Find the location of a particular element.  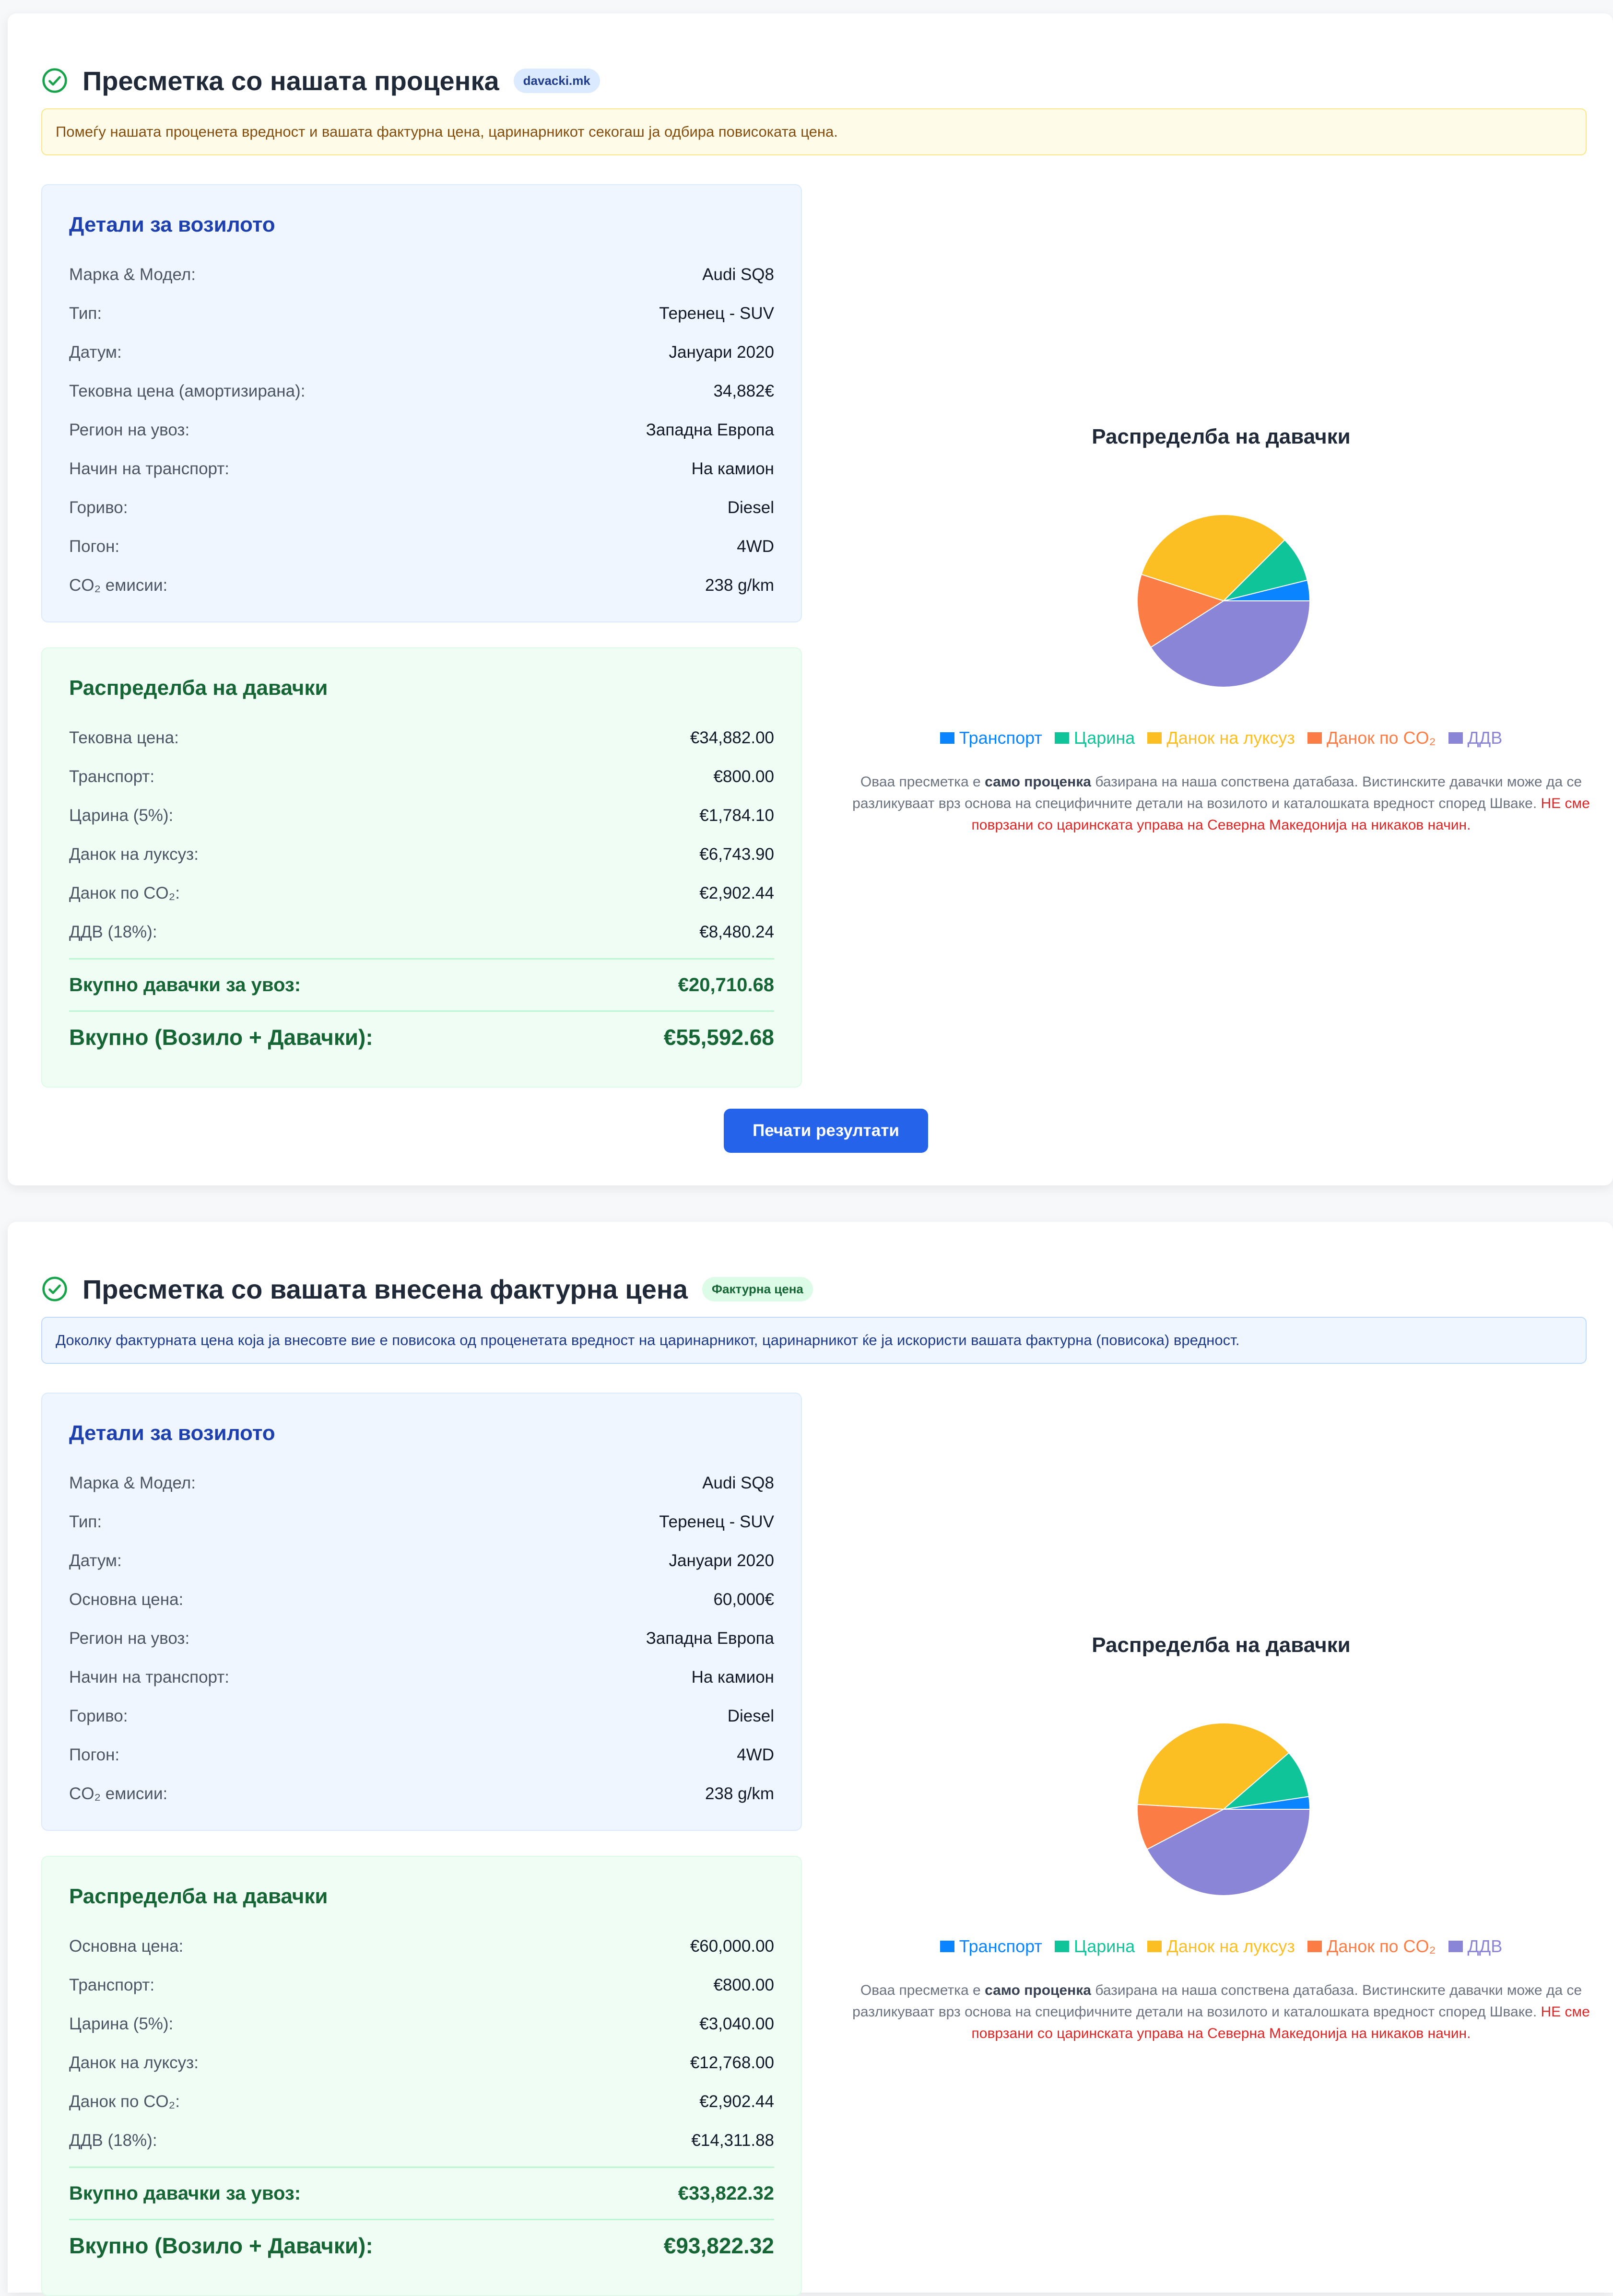

total-duties-row: Вкупно давачки за увоз: €33,822.32 is located at coordinates (422, 2193).